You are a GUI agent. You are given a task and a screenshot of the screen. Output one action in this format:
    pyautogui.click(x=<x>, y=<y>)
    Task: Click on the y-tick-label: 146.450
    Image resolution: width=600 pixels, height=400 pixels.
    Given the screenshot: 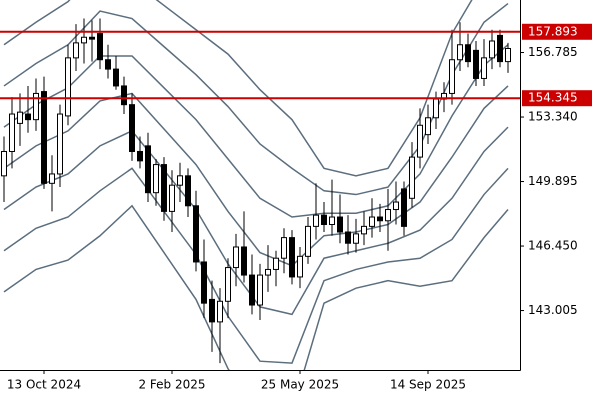 What is the action you would take?
    pyautogui.click(x=553, y=246)
    